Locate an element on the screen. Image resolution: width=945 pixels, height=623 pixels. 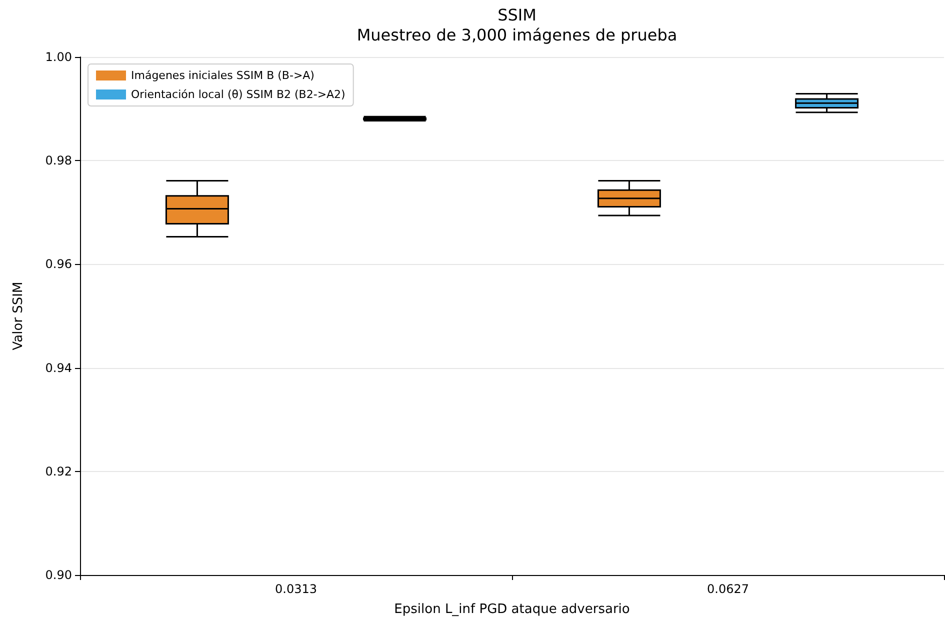
x-tick-label: 0.0313 is located at coordinates (296, 589).